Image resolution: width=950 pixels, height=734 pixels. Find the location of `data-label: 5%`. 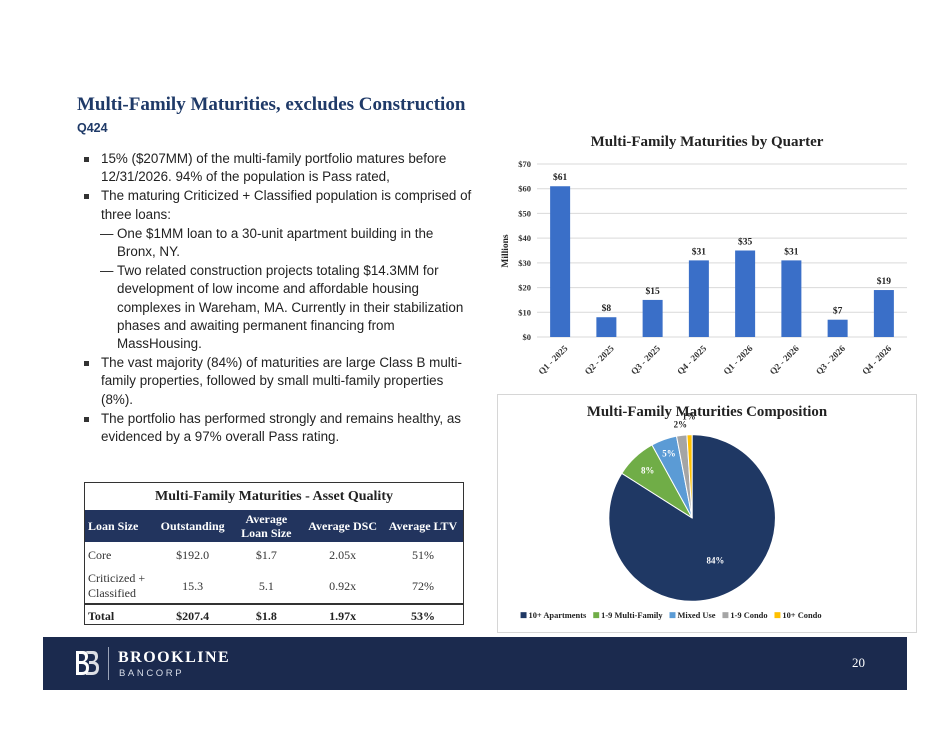

data-label: 5% is located at coordinates (668, 454).